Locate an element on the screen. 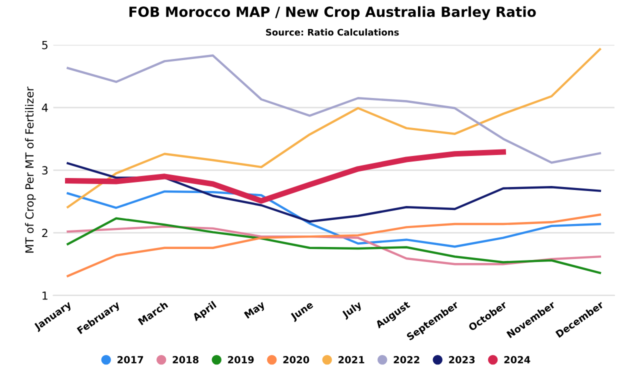 The height and width of the screenshot is (374, 627). x-tick-label: May is located at coordinates (255, 310).